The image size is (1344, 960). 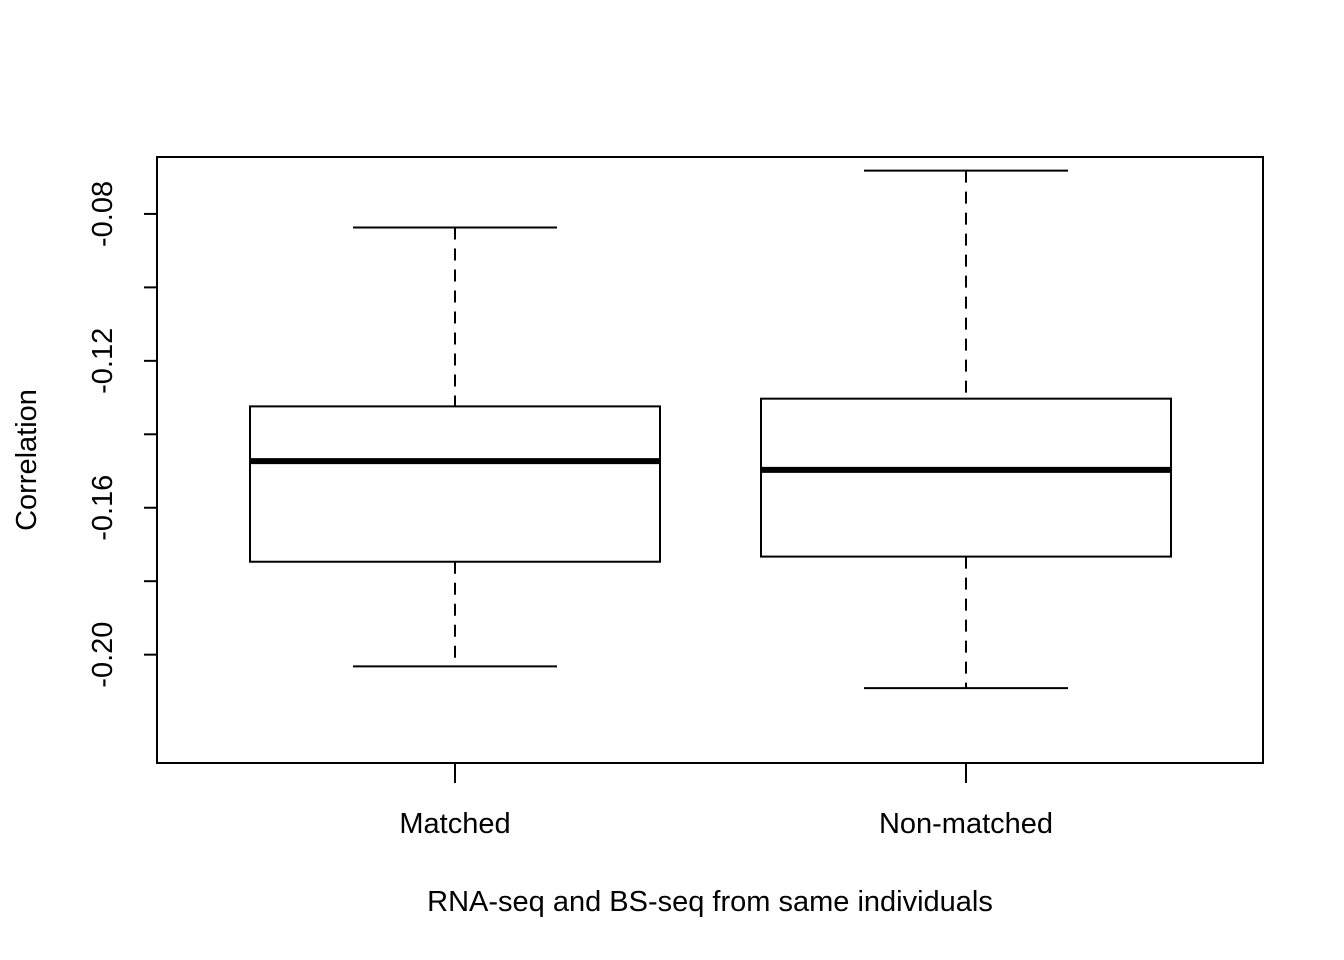 What do you see at coordinates (103, 214) in the screenshot?
I see `y-tick-label: -0.08` at bounding box center [103, 214].